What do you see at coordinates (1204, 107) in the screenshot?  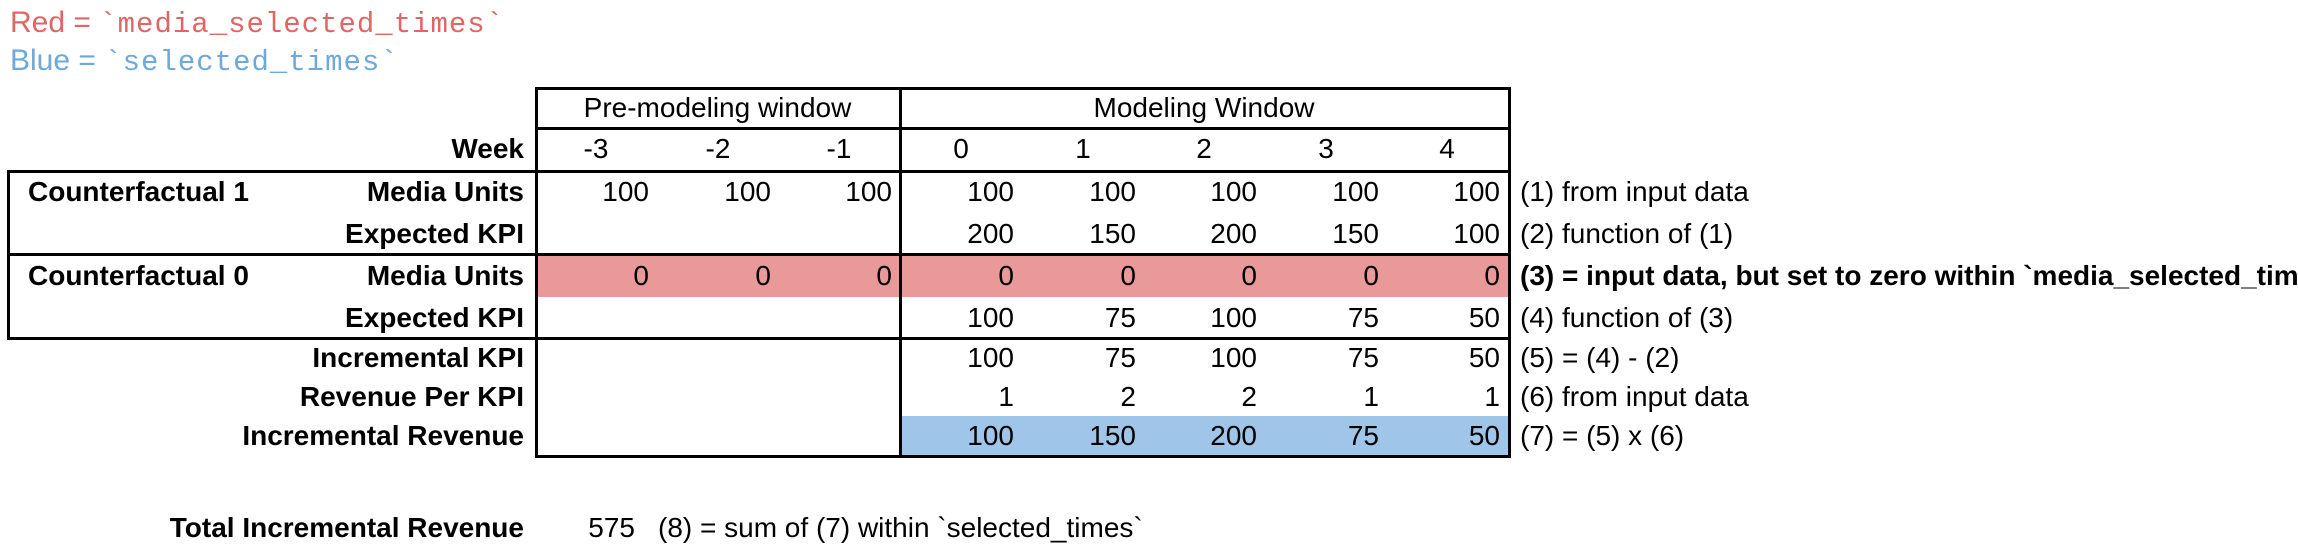 I see `modeling-window-header: Modeling Window` at bounding box center [1204, 107].